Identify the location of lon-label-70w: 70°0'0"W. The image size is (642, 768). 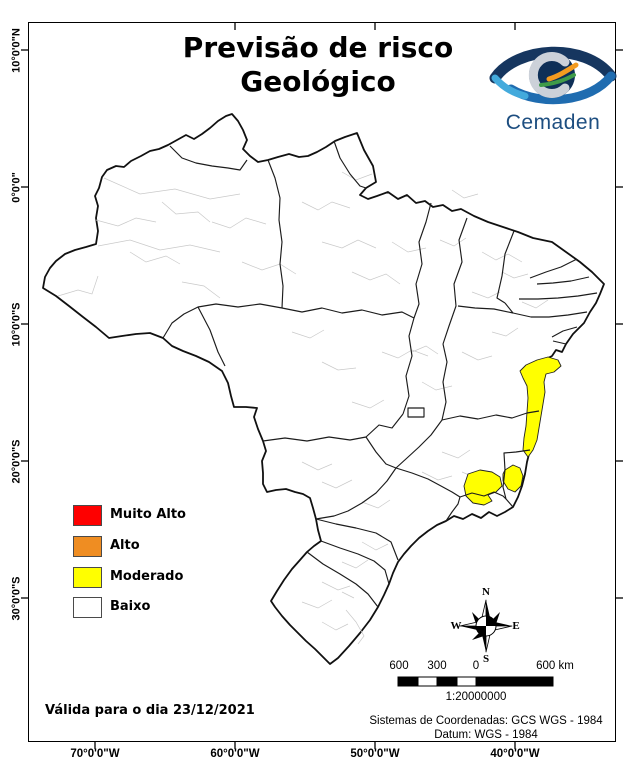
(95, 754).